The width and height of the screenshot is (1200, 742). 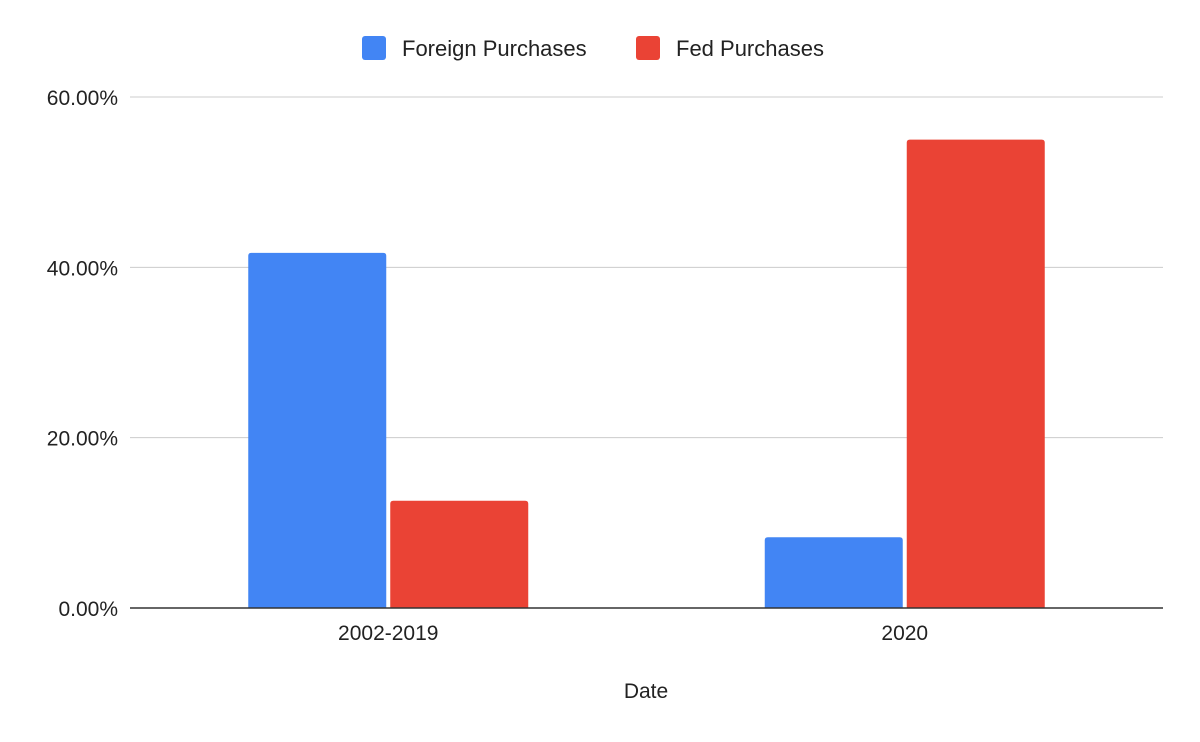 What do you see at coordinates (593, 48) in the screenshot?
I see `legend: Foreign Purchases Fed Purchases` at bounding box center [593, 48].